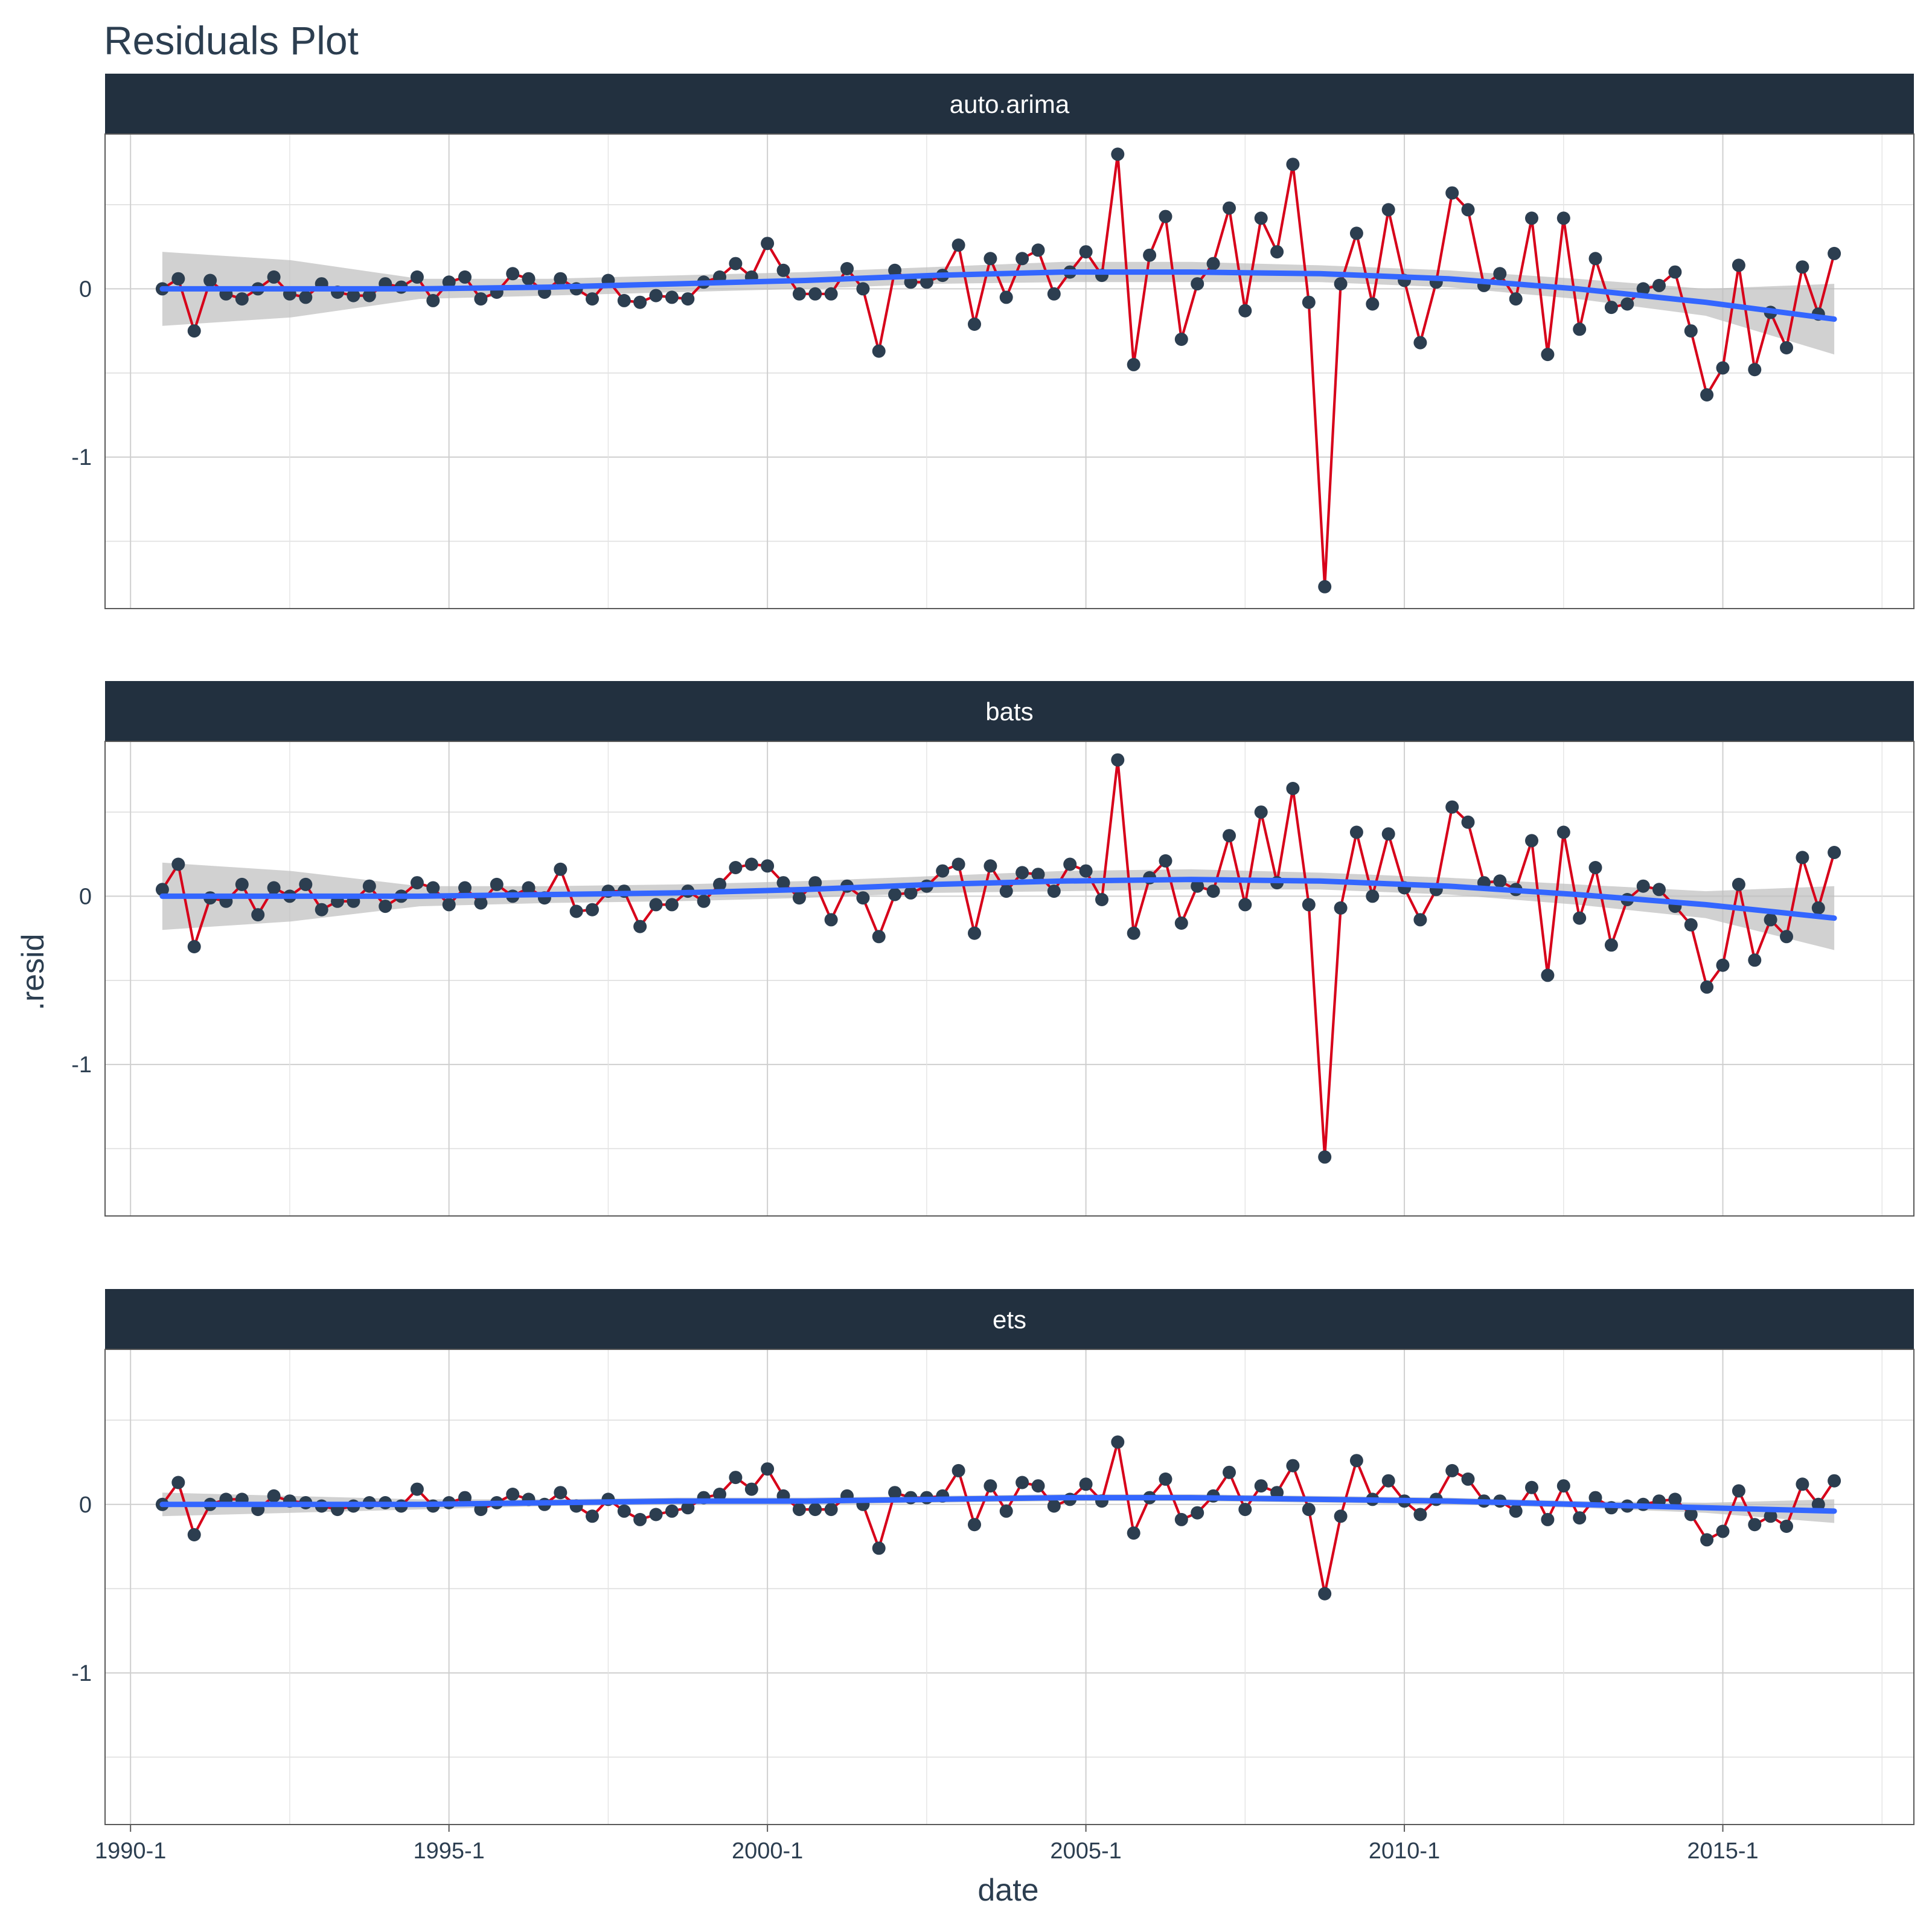 Image resolution: width=1932 pixels, height=1932 pixels. Describe the element at coordinates (1009, 711) in the screenshot. I see `facet-strip-label: bats` at that location.